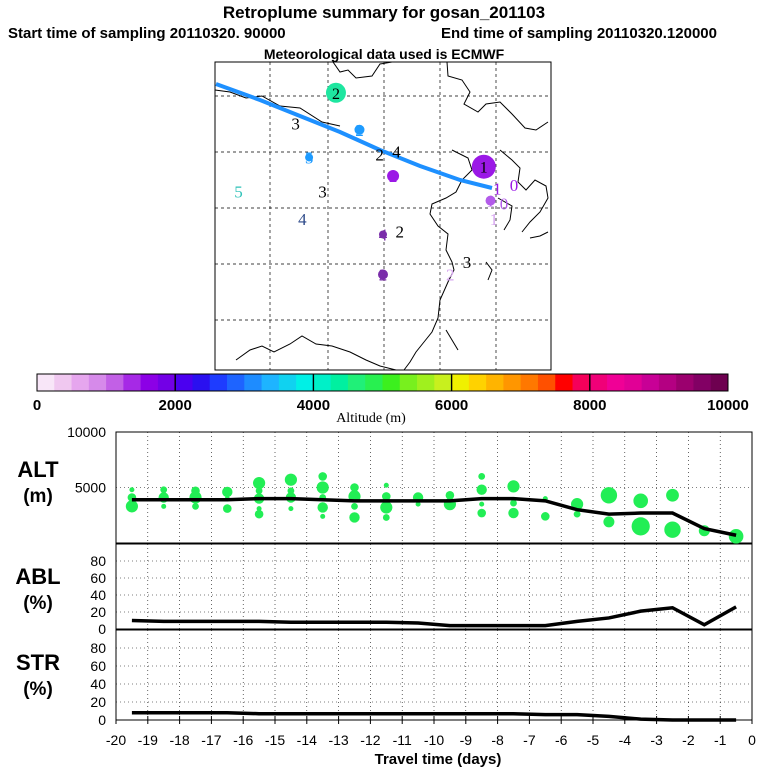  Describe the element at coordinates (539, 235) in the screenshot. I see `coastline-japan` at that location.